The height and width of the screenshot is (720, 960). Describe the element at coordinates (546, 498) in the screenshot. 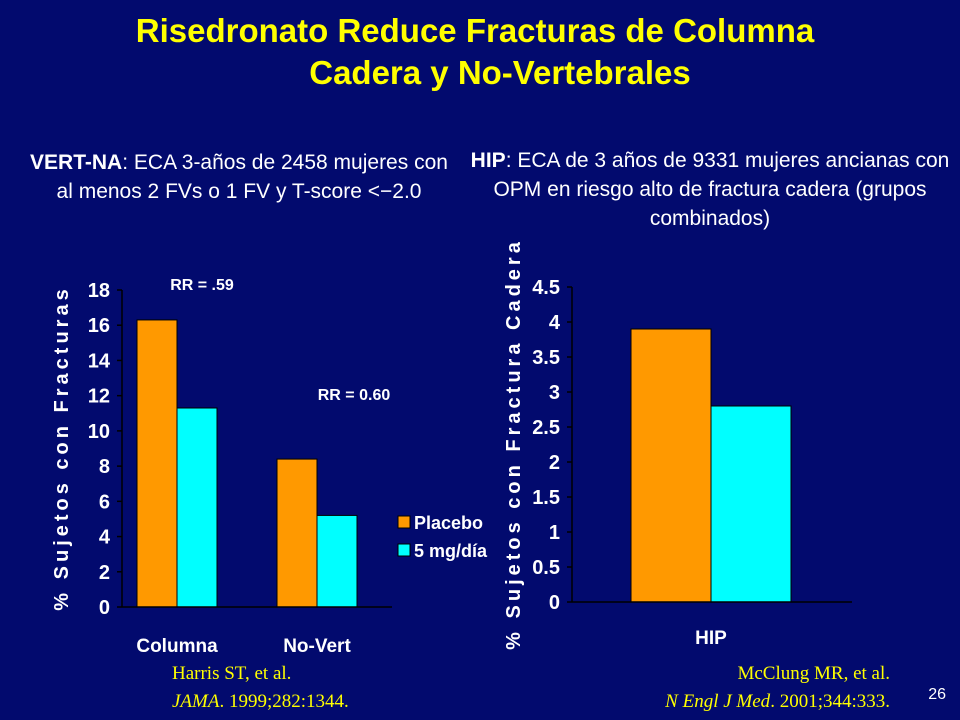

I see `y-tick-label-1-3: 1.5` at that location.